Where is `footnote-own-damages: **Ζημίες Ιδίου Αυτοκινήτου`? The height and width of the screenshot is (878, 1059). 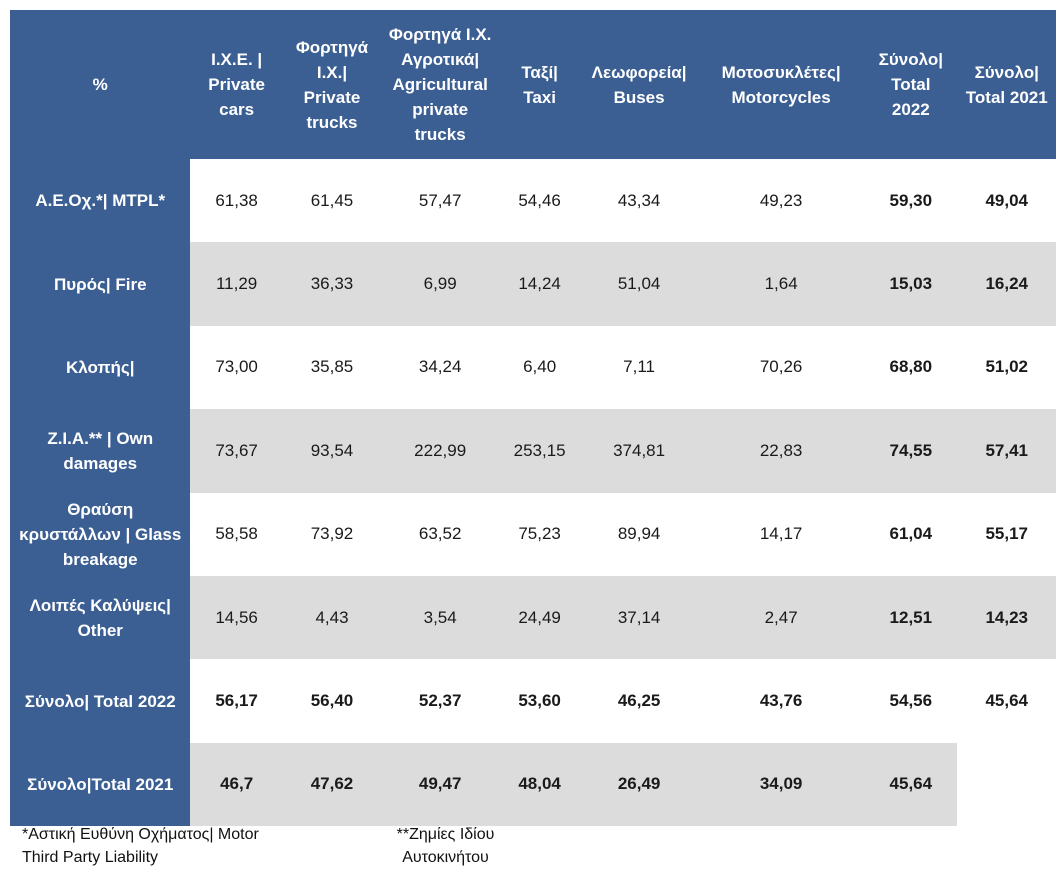 footnote-own-damages: **Ζημίες Ιδίου Αυτοκινήτου is located at coordinates (445, 846).